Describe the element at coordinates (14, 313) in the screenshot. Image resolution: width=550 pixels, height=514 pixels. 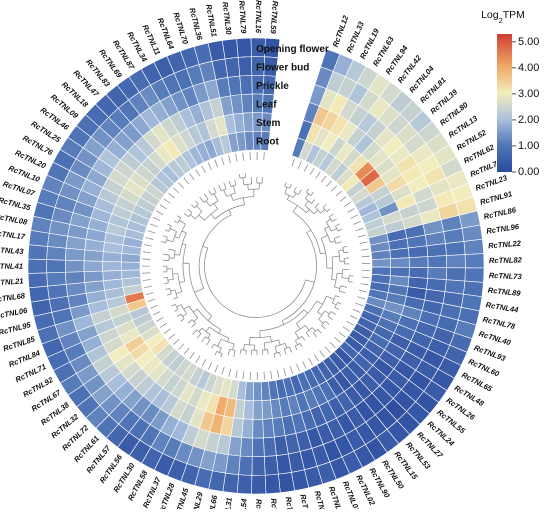
I see `gene-label: RcTNL06` at that location.